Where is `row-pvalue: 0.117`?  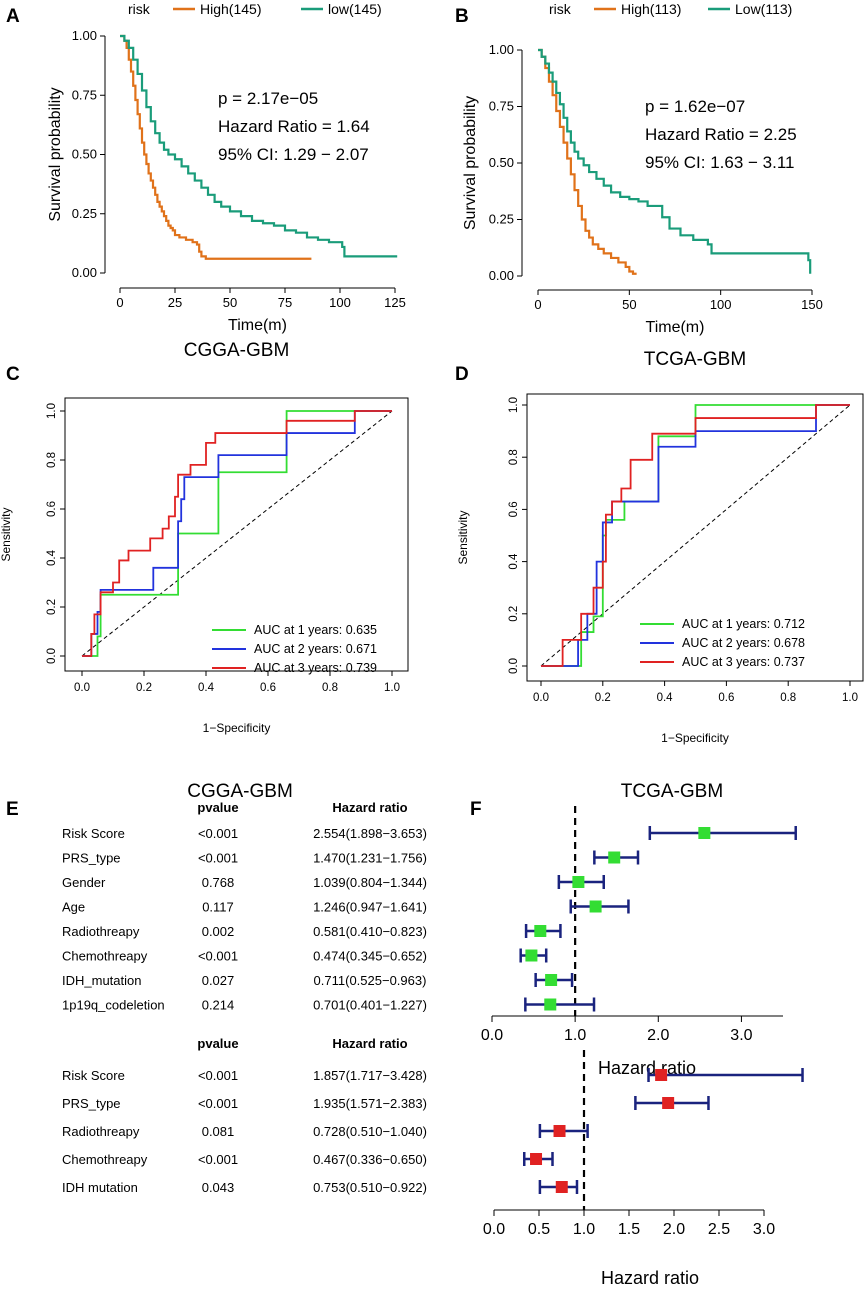 row-pvalue: 0.117 is located at coordinates (218, 907).